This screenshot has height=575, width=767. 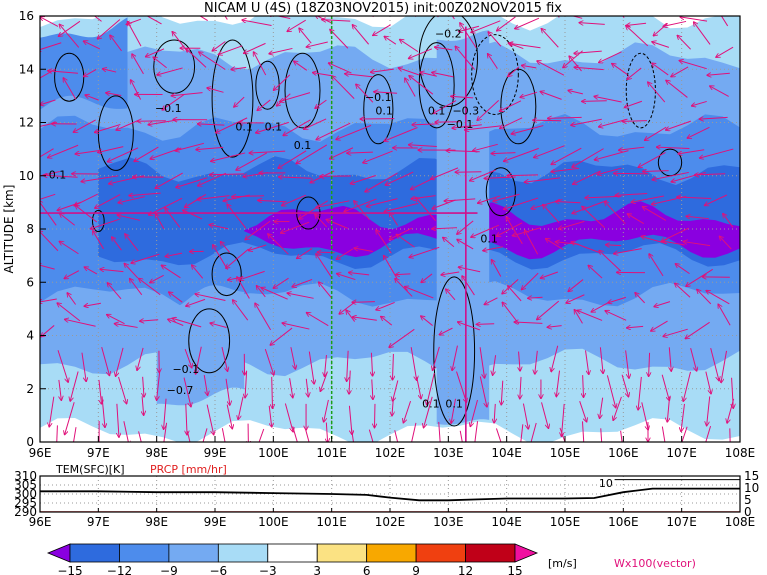 I want to click on sub-right-tick-label: 5, so click(x=748, y=500).